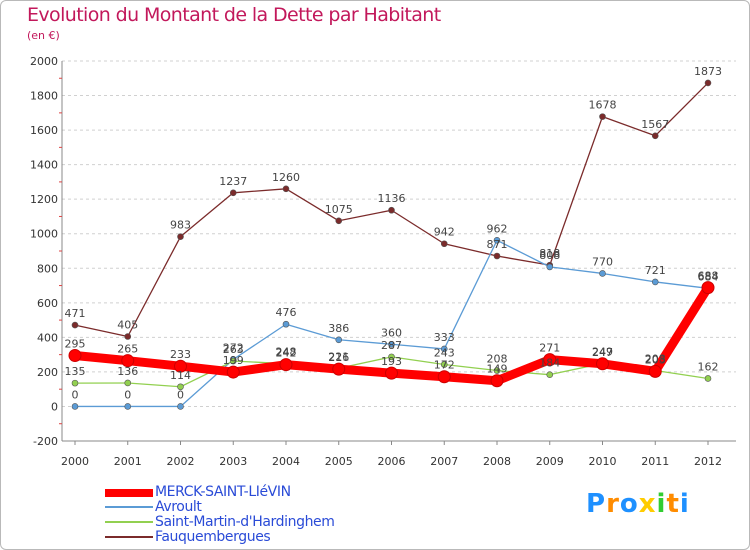 The width and height of the screenshot is (750, 550). Describe the element at coordinates (444, 337) in the screenshot. I see `series-avroult-data-label: 333` at that location.